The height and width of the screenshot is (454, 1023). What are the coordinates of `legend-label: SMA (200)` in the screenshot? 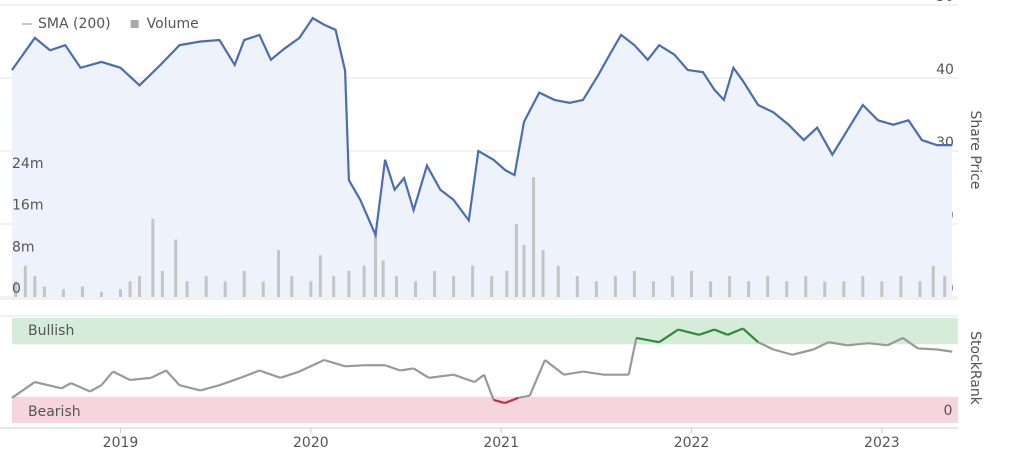 It's located at (74, 24).